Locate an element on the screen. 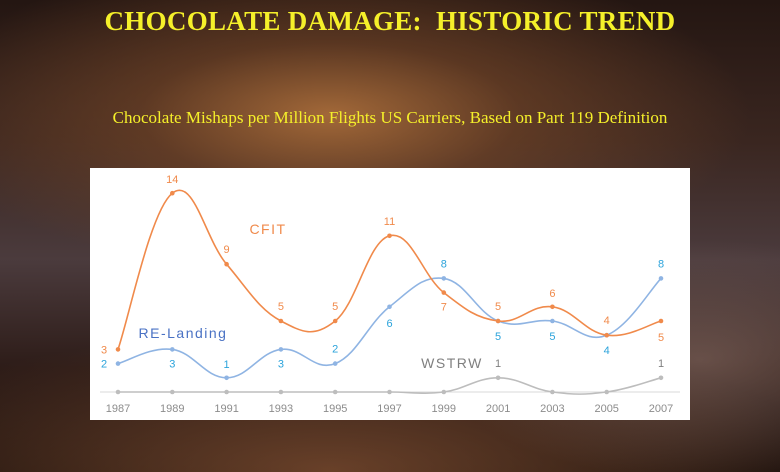  x-tick-label: 2005 is located at coordinates (606, 409).